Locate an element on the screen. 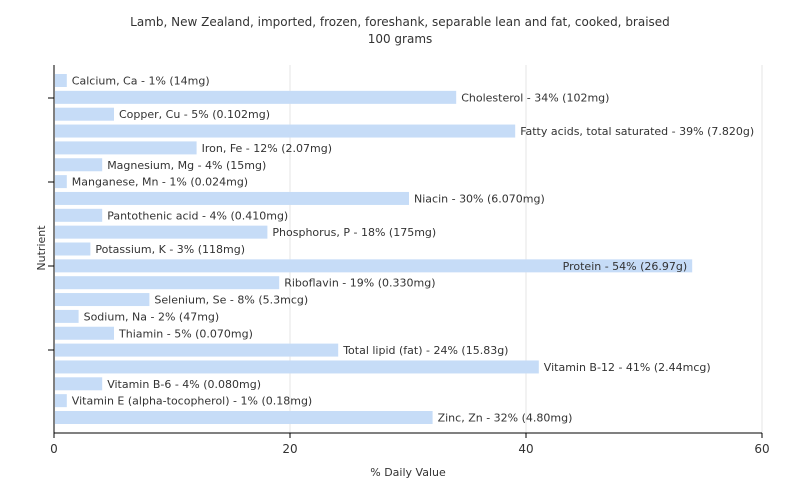 The height and width of the screenshot is (500, 800). bar-label: Thiamin - 5% (0.070mg) is located at coordinates (185, 333).